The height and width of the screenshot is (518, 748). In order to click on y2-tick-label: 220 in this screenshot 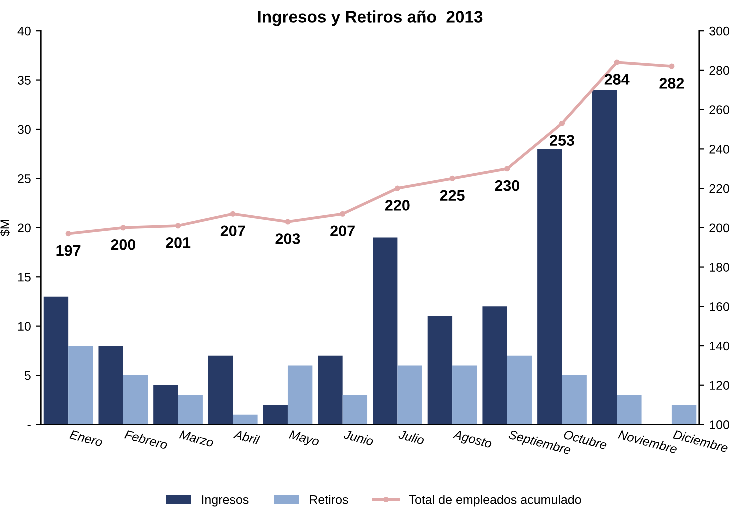, I will do `click(720, 189)`.